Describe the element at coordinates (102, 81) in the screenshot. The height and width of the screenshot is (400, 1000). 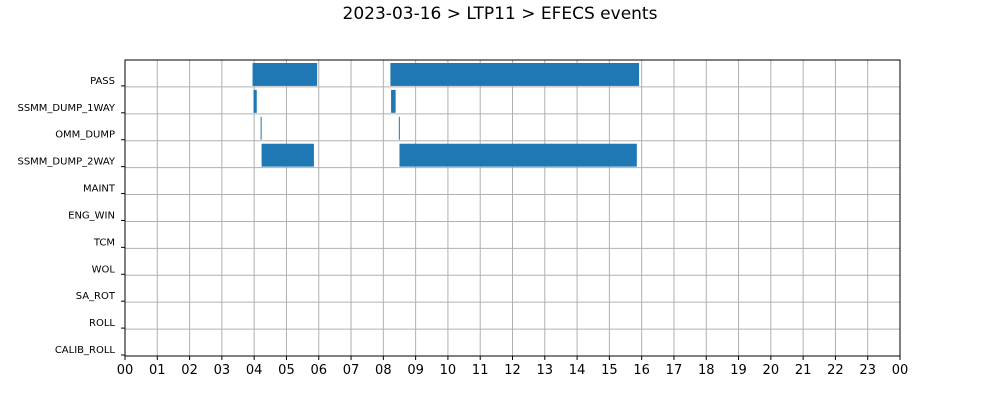
I see `y-tick-label: PASS` at that location.